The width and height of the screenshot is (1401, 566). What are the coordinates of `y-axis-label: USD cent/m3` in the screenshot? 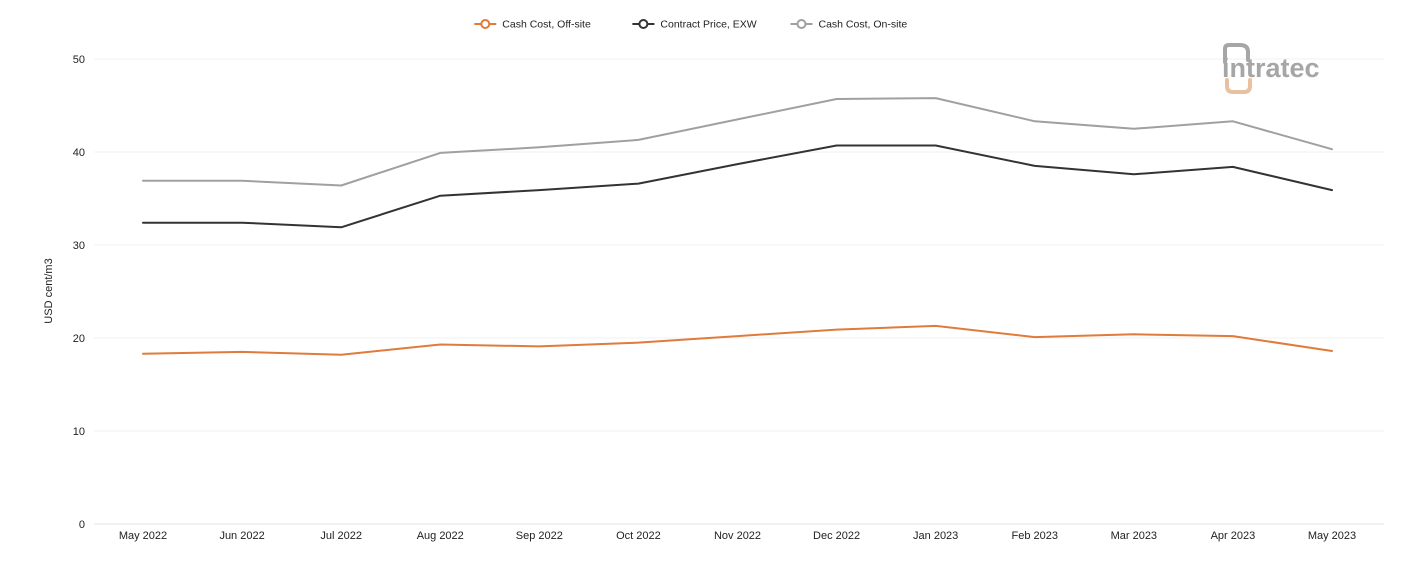 It's located at (49, 290).